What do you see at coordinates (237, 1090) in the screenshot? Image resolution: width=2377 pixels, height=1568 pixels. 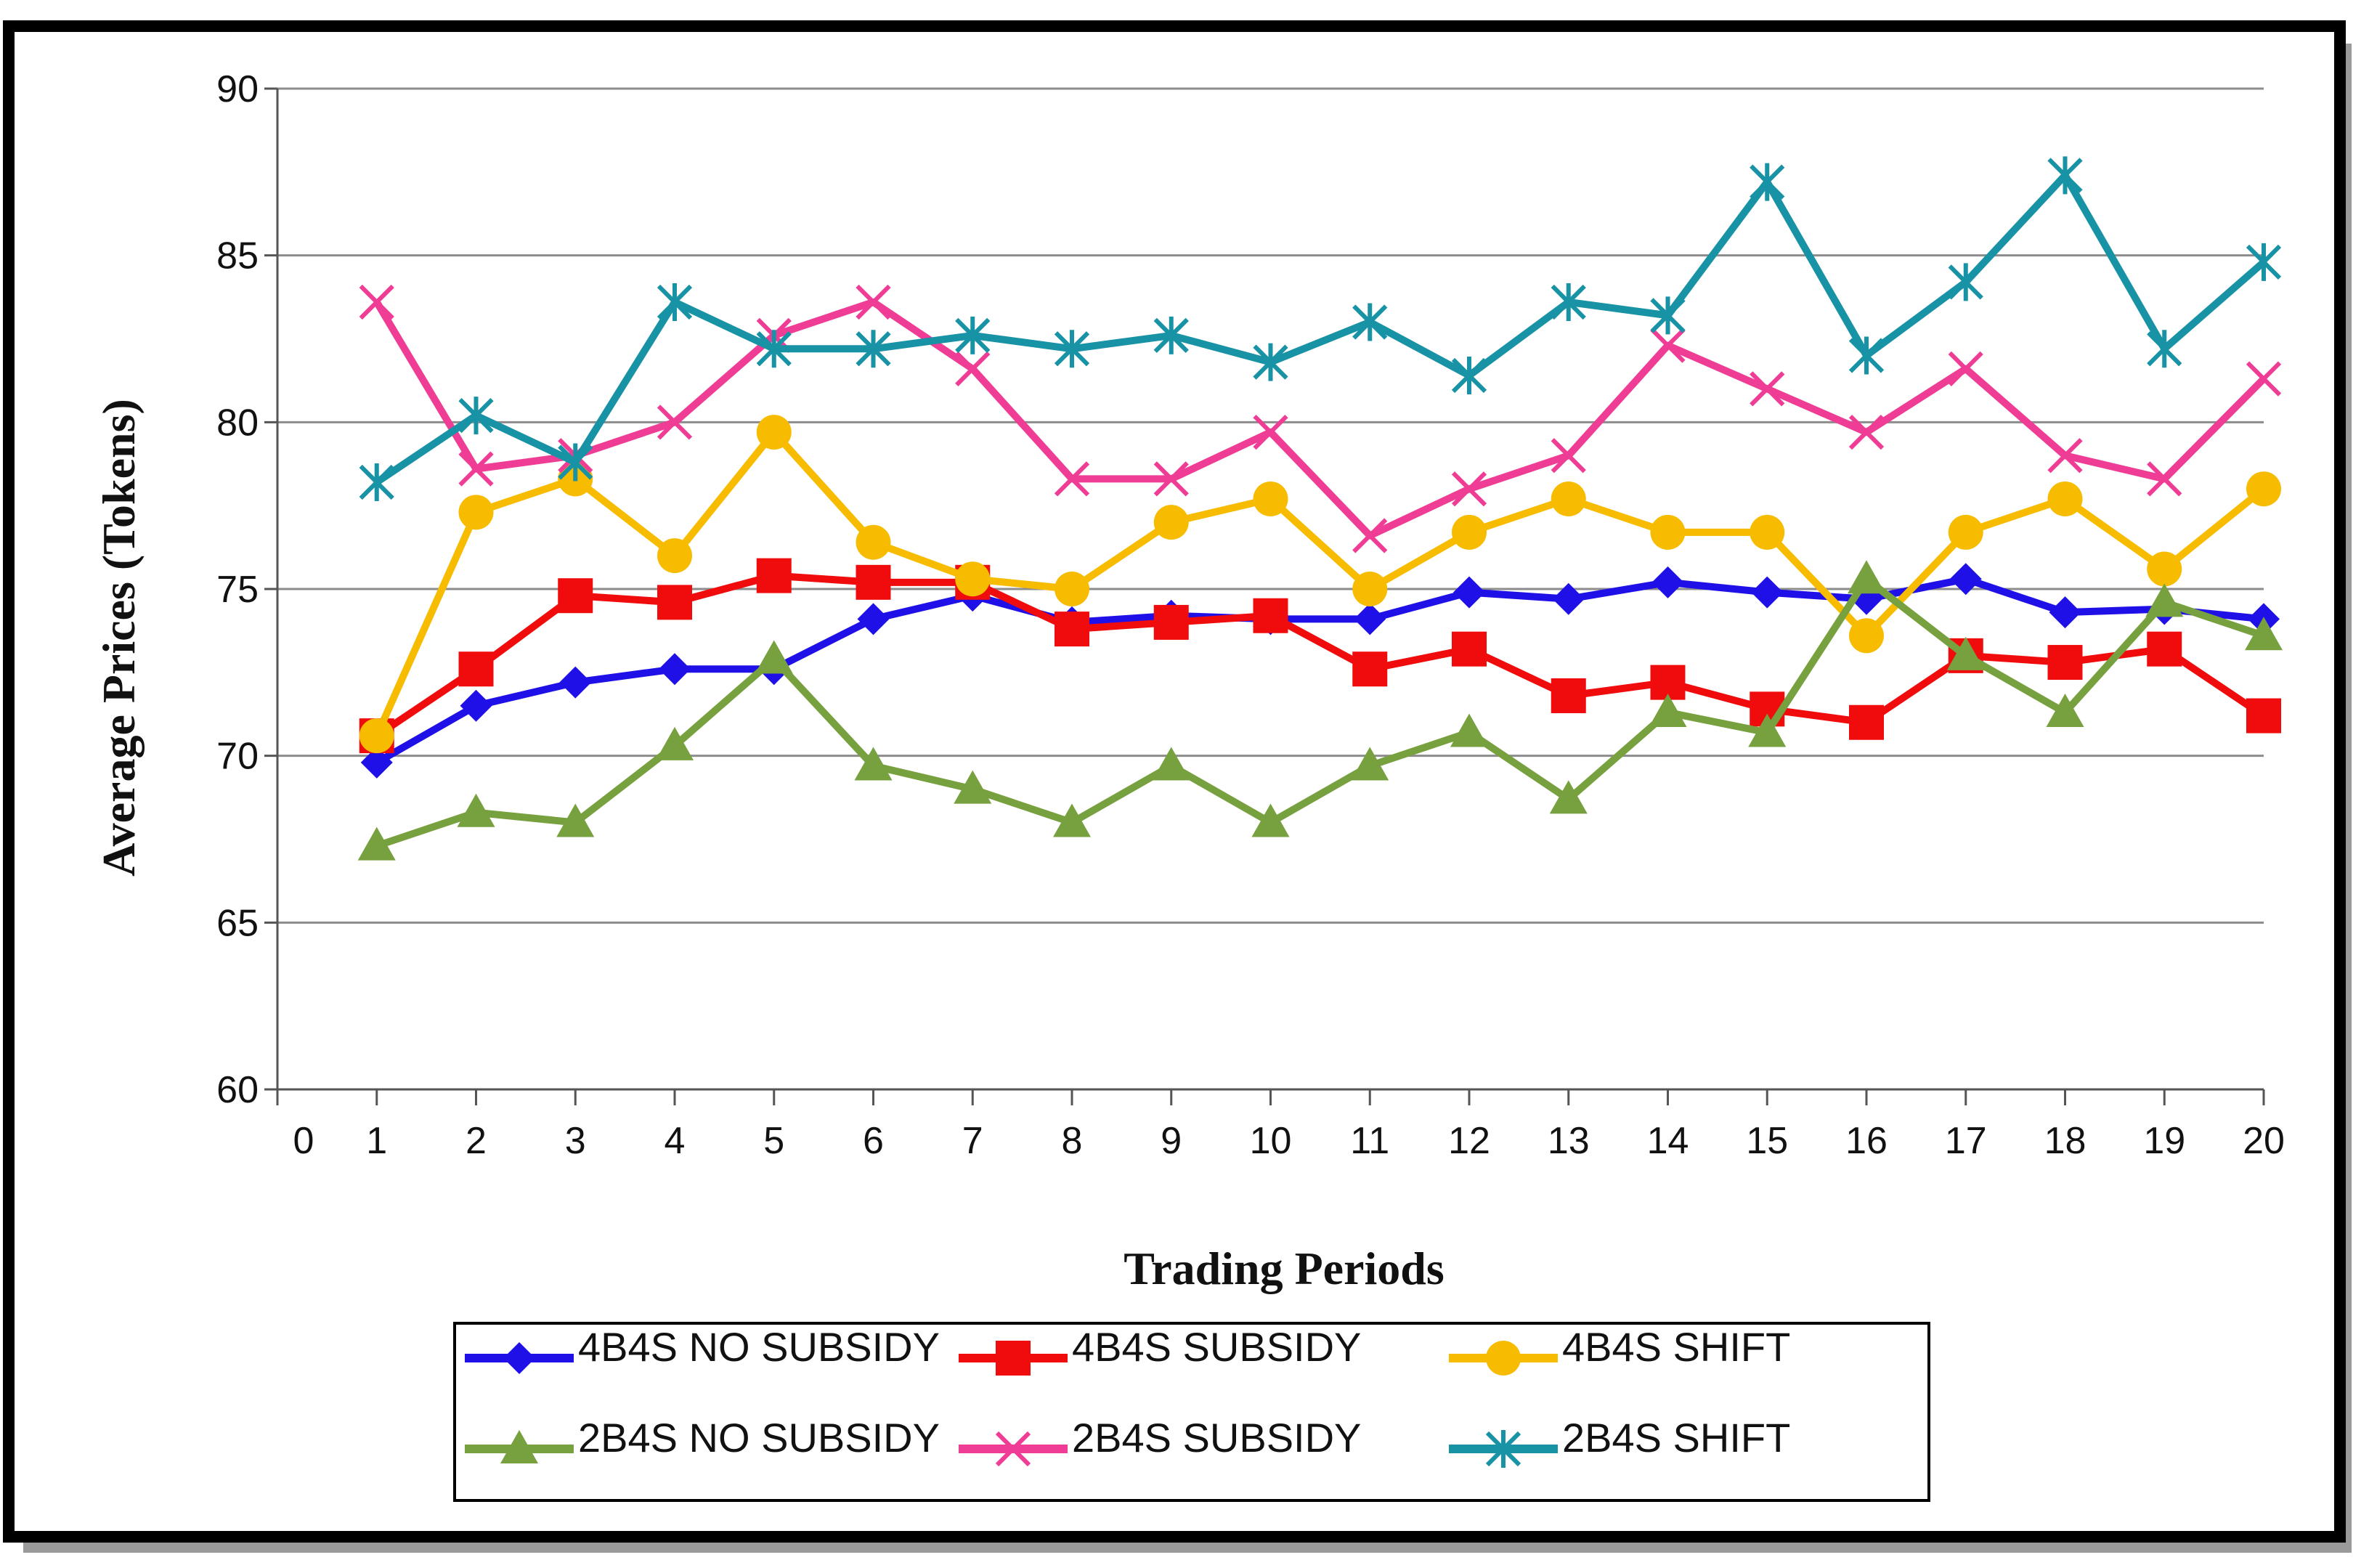 I see `y-tick-label-60: 60` at bounding box center [237, 1090].